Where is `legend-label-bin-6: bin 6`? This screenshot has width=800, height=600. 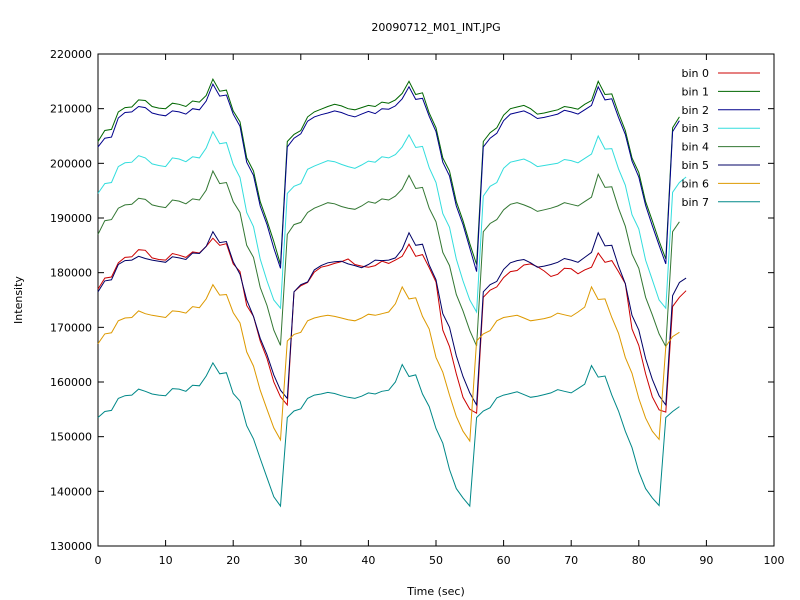 legend-label-bin-6: bin 6 is located at coordinates (695, 183).